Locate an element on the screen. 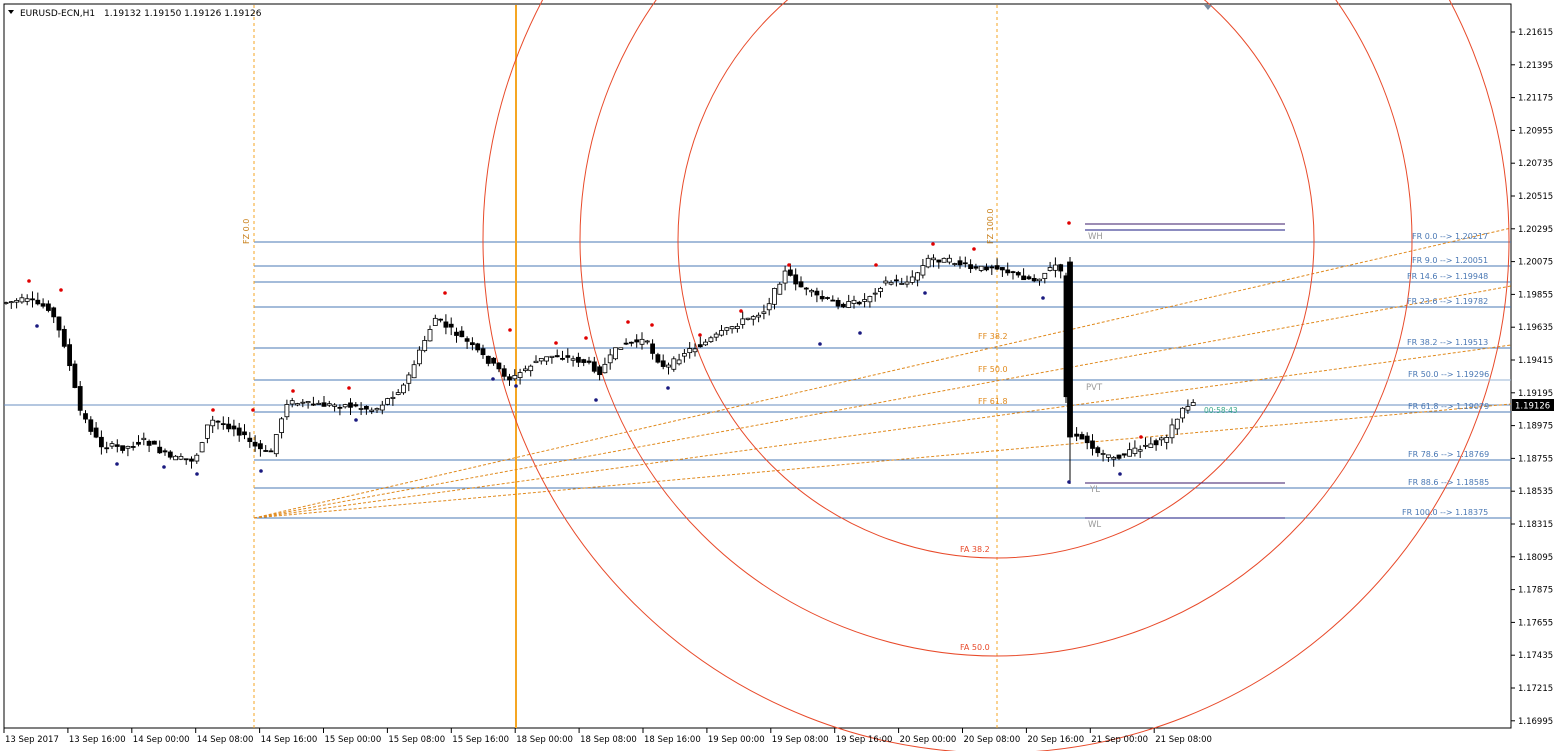  ohlc-values: 1.19132 1.19150 1.19126 1.19126 is located at coordinates (183, 14).